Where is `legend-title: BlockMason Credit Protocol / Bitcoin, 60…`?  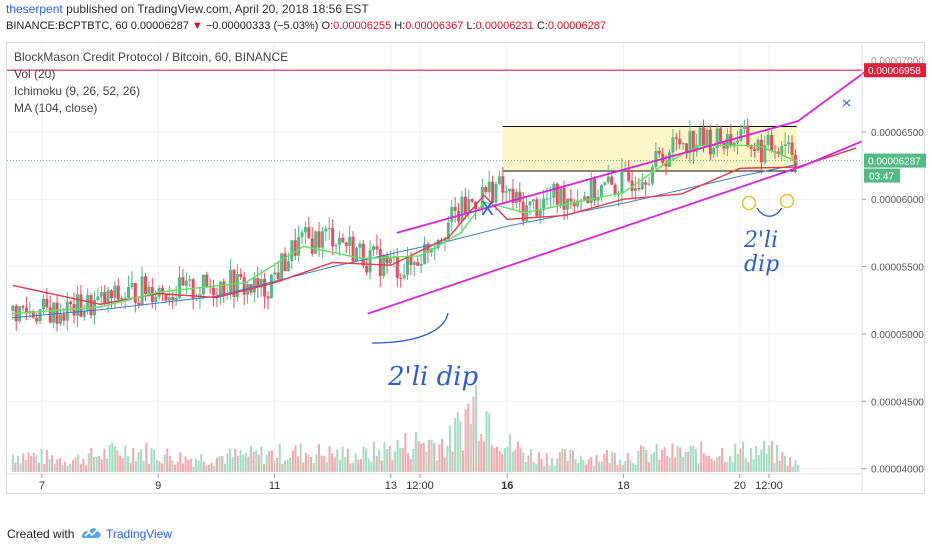 legend-title: BlockMason Credit Protocol / Bitcoin, 60… is located at coordinates (151, 57).